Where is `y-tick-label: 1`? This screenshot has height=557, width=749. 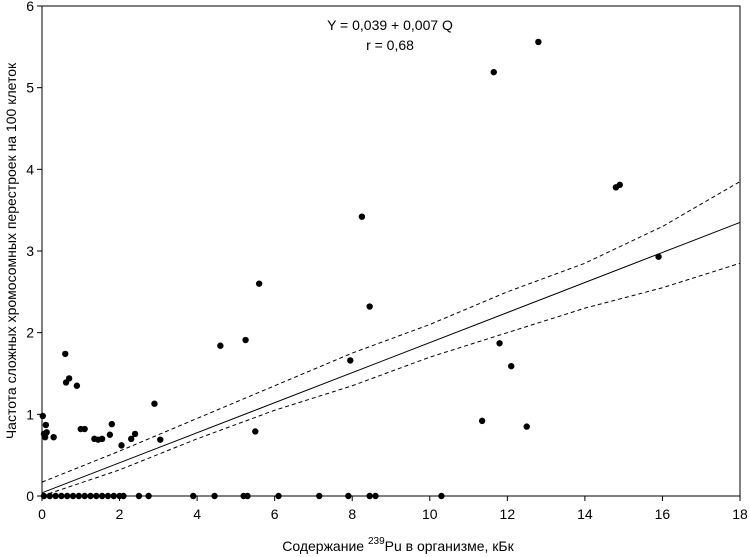 y-tick-label: 1 is located at coordinates (30, 414).